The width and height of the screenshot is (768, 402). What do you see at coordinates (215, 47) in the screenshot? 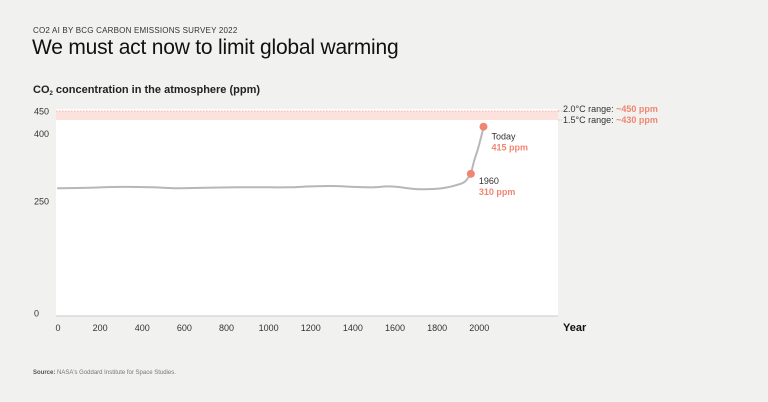
I see `page-headline: We must act now to limit global warming` at bounding box center [215, 47].